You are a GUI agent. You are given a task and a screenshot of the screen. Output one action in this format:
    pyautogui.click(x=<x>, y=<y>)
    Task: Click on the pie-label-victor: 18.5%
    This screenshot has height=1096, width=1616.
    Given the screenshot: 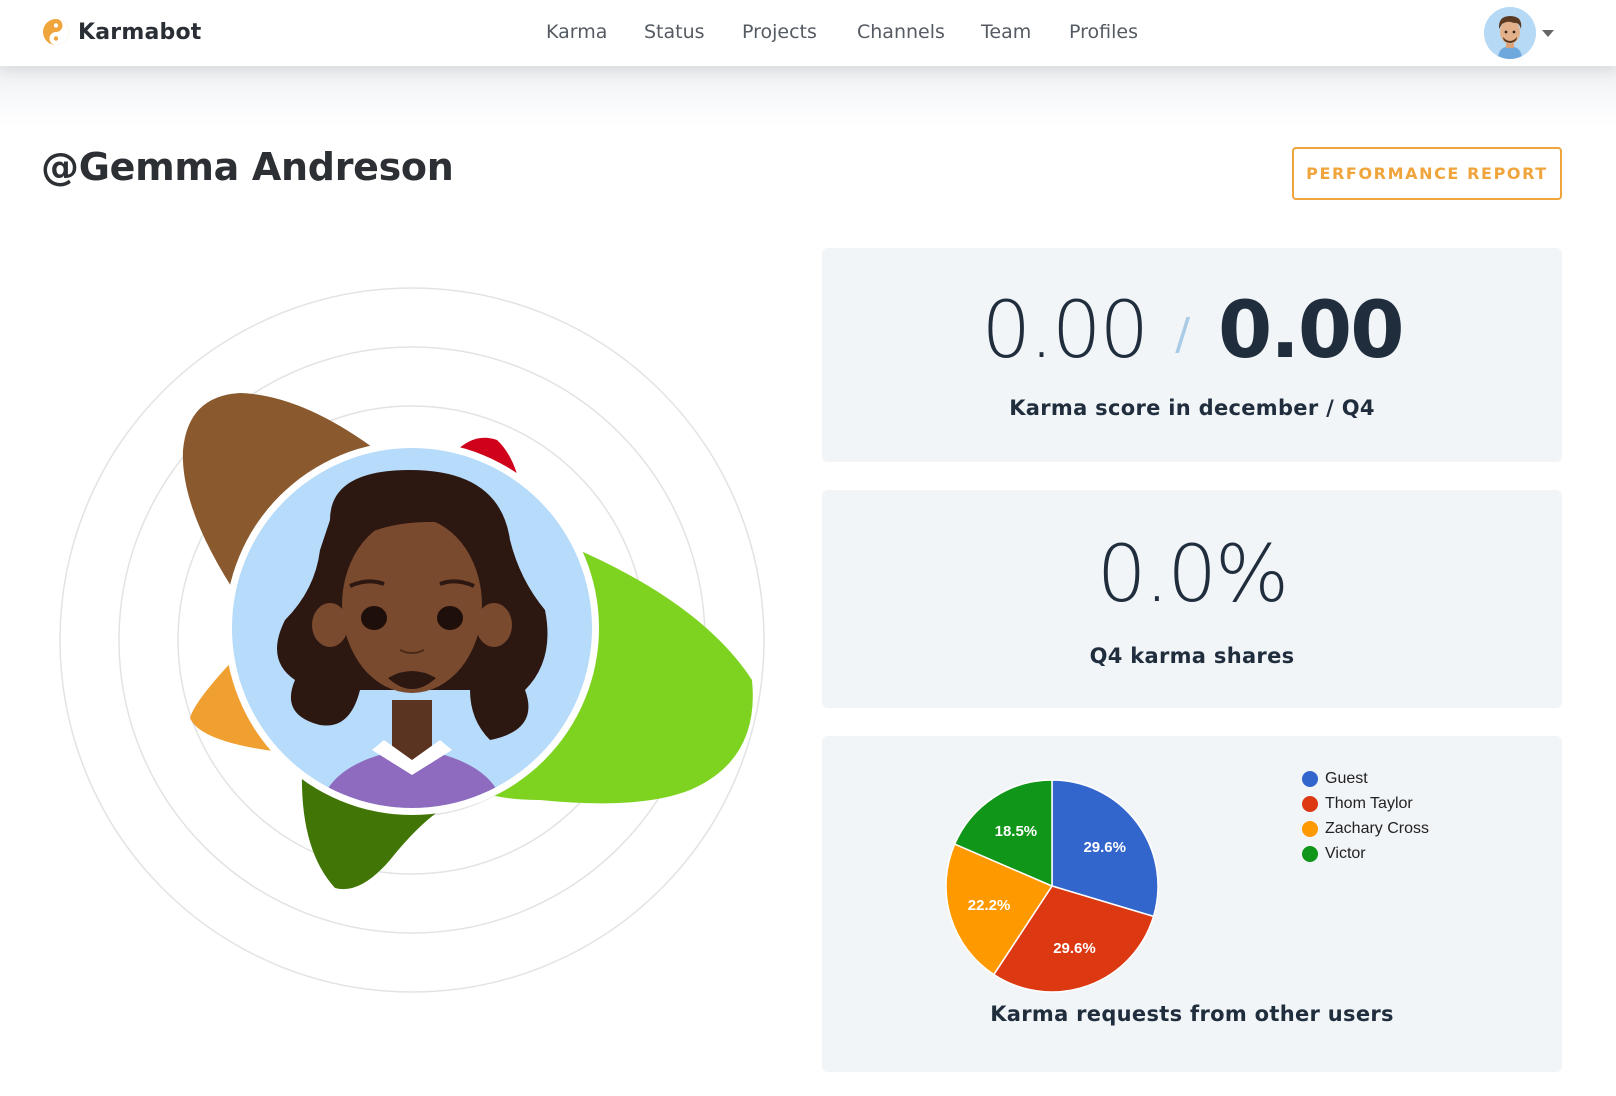 What is the action you would take?
    pyautogui.click(x=1016, y=831)
    